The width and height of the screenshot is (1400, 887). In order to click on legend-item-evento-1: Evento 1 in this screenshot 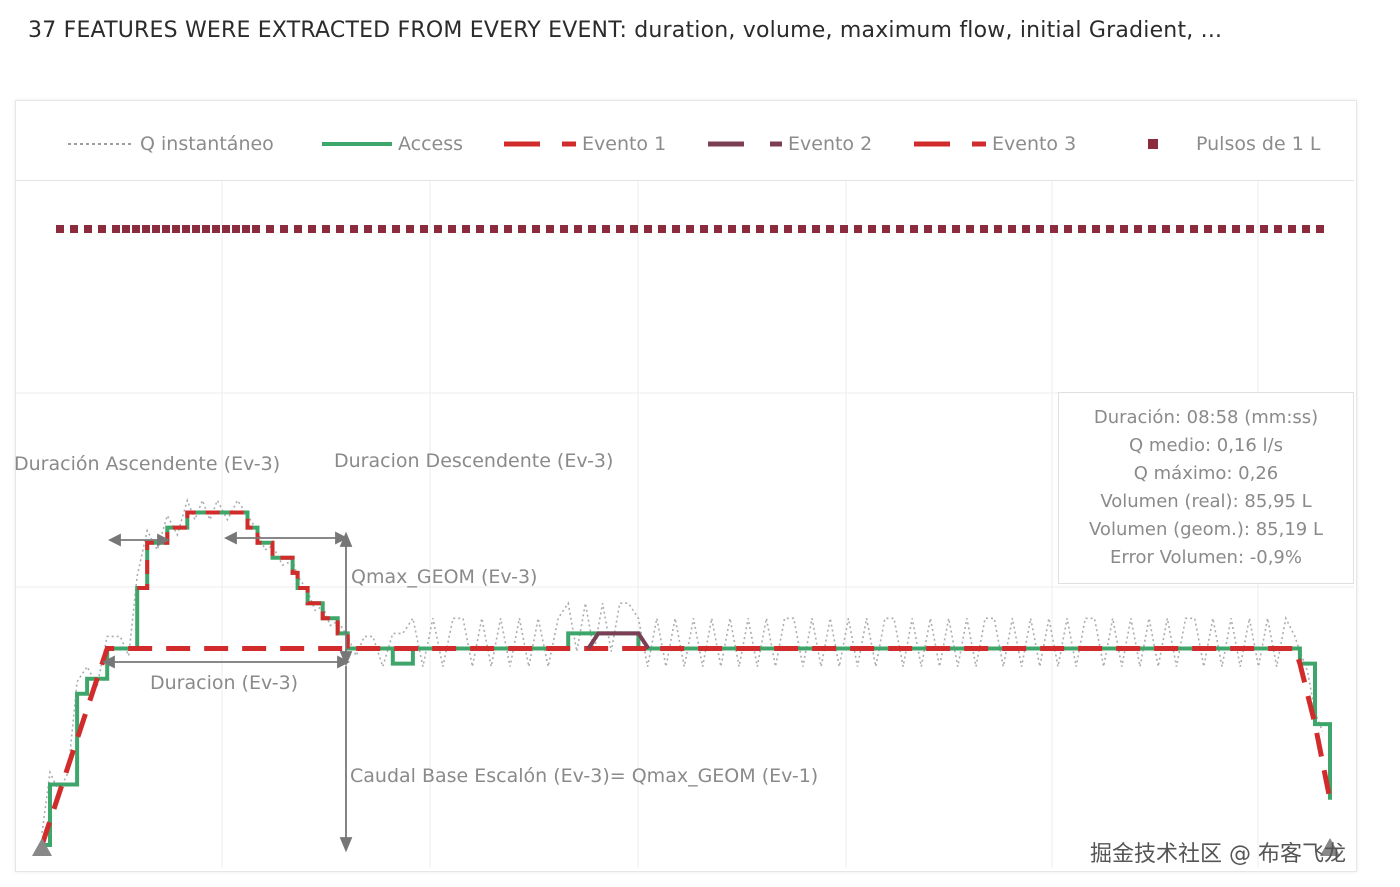, I will do `click(585, 144)`.